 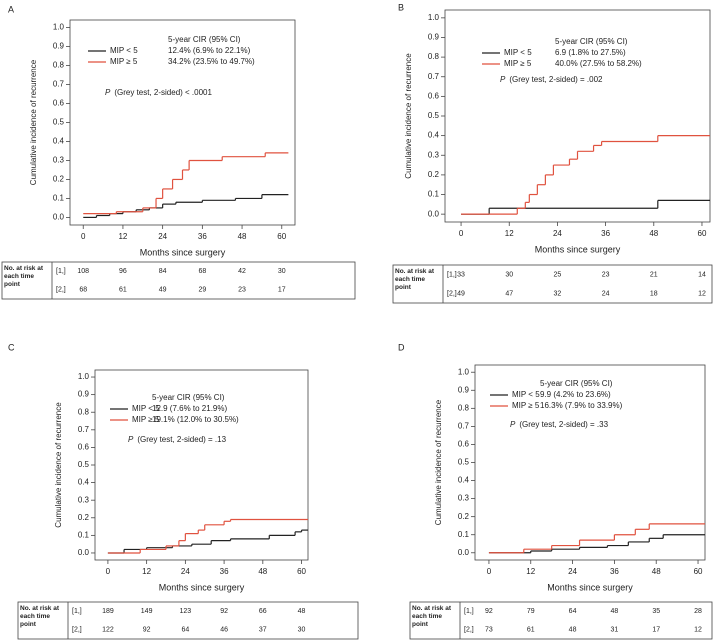 What do you see at coordinates (590, 52) in the screenshot?
I see `legend-ci: 6.9 (1.8% to 27.5%)` at bounding box center [590, 52].